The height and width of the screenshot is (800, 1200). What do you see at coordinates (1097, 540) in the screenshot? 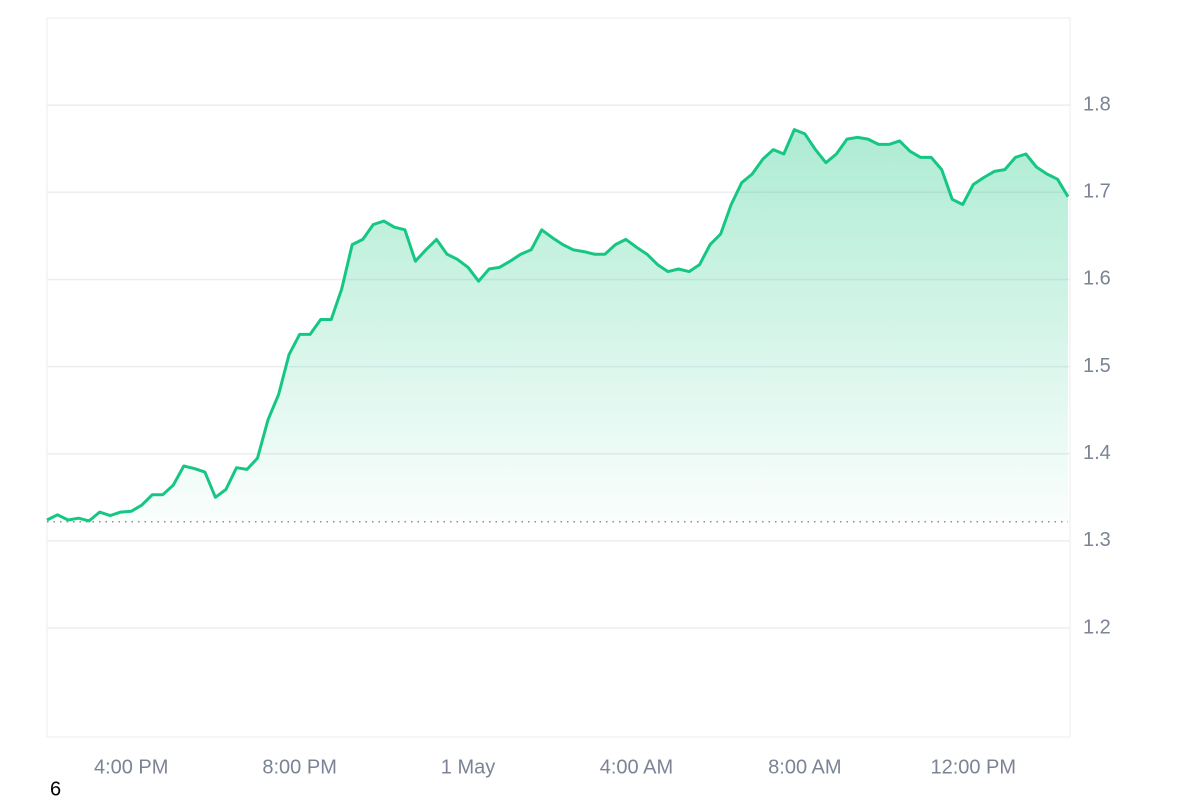
I see `y-tick-label: 1.3` at bounding box center [1097, 540].